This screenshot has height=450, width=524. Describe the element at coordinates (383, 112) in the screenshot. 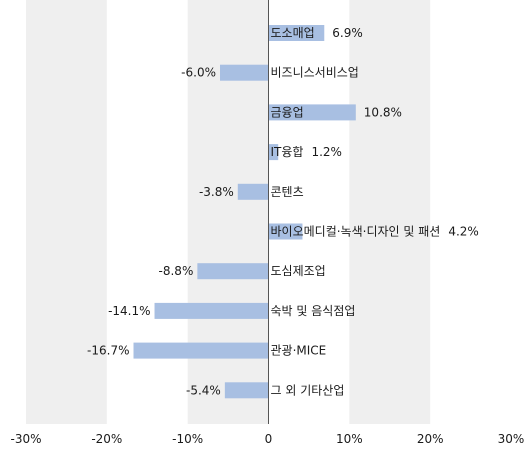

I see `value-label-2: 10.8%` at that location.